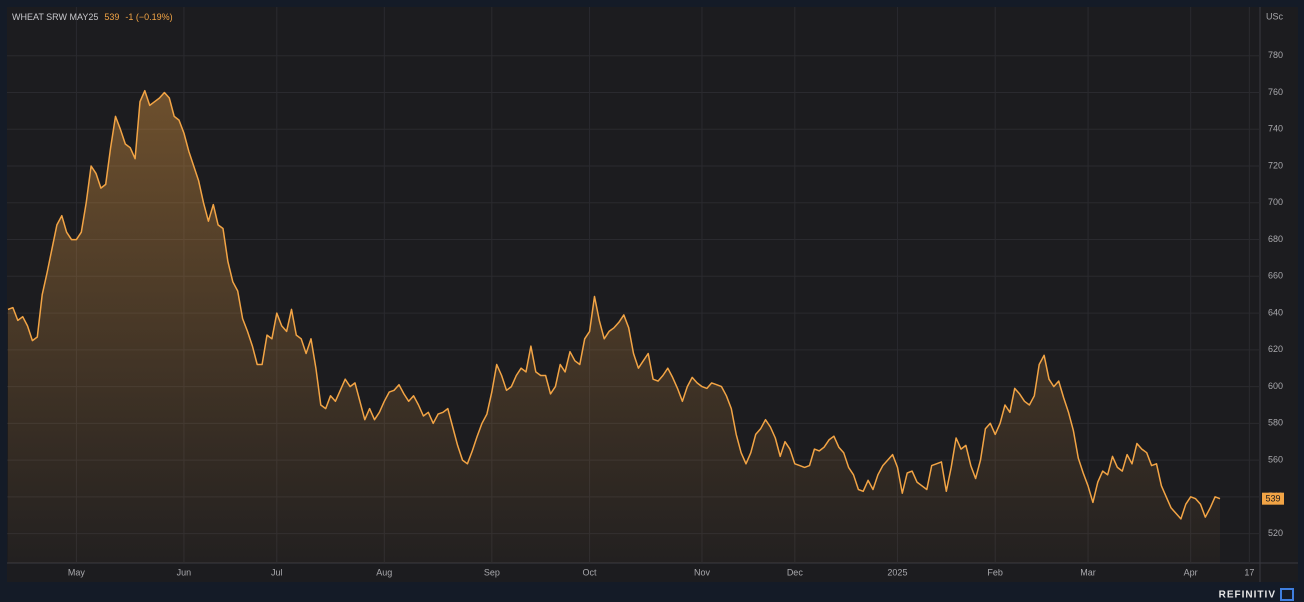  I want to click on y-tick-label: 620, so click(1275, 349).